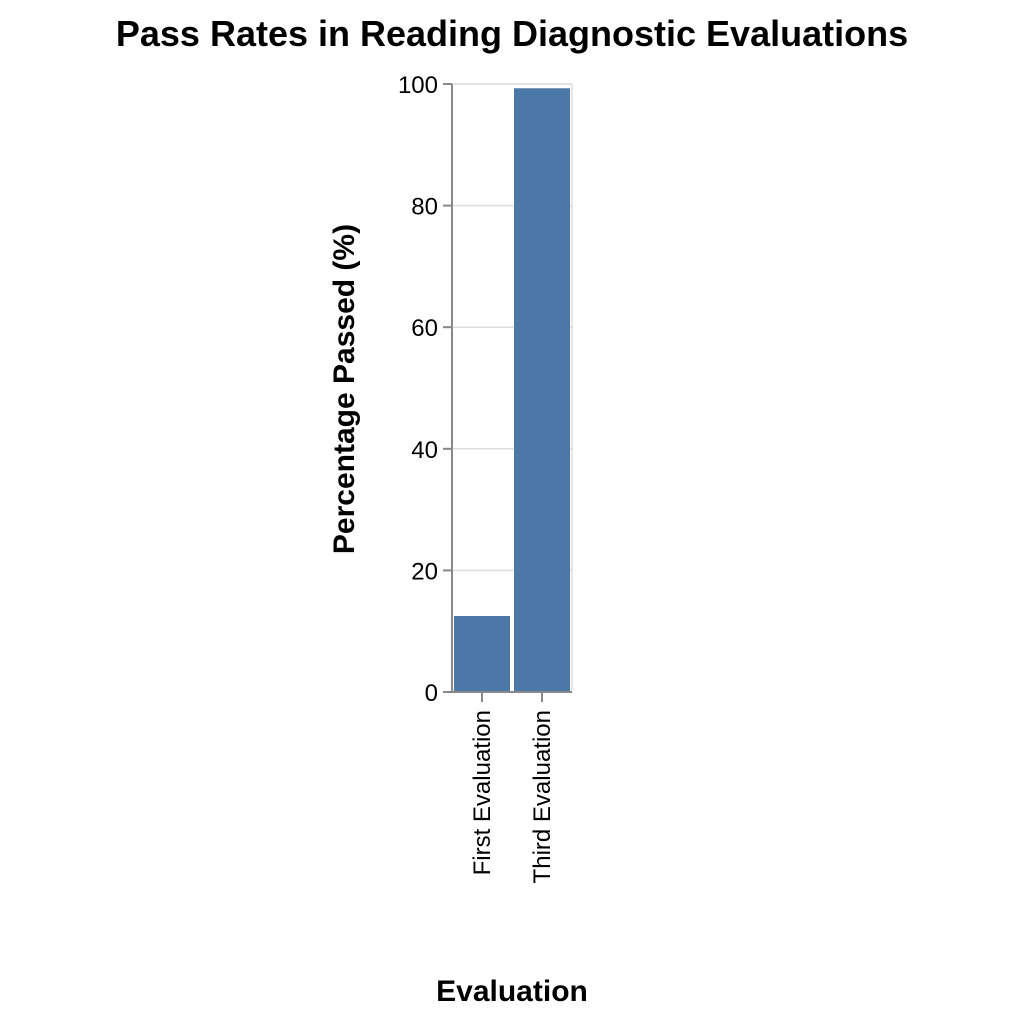 This screenshot has width=1024, height=1024. I want to click on gridlines, so click(512, 387).